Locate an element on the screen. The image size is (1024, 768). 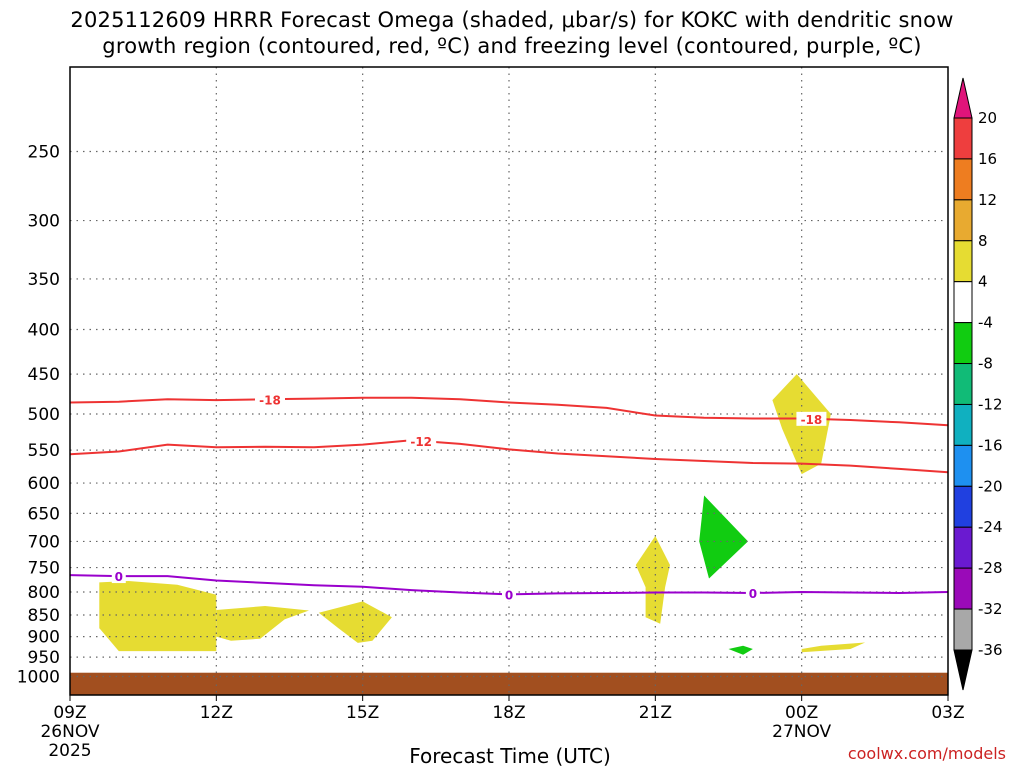
colorbar-tick-label: -36 is located at coordinates (990, 650).